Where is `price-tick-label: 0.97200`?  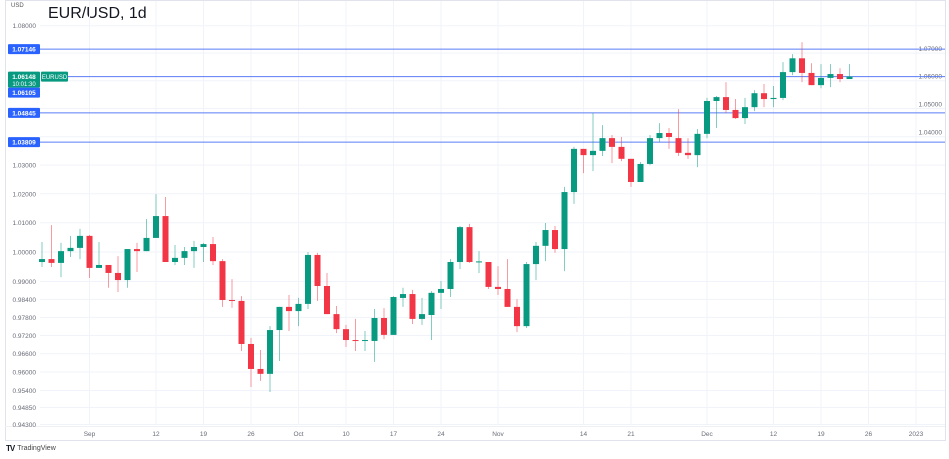 price-tick-label: 0.97200 is located at coordinates (25, 336).